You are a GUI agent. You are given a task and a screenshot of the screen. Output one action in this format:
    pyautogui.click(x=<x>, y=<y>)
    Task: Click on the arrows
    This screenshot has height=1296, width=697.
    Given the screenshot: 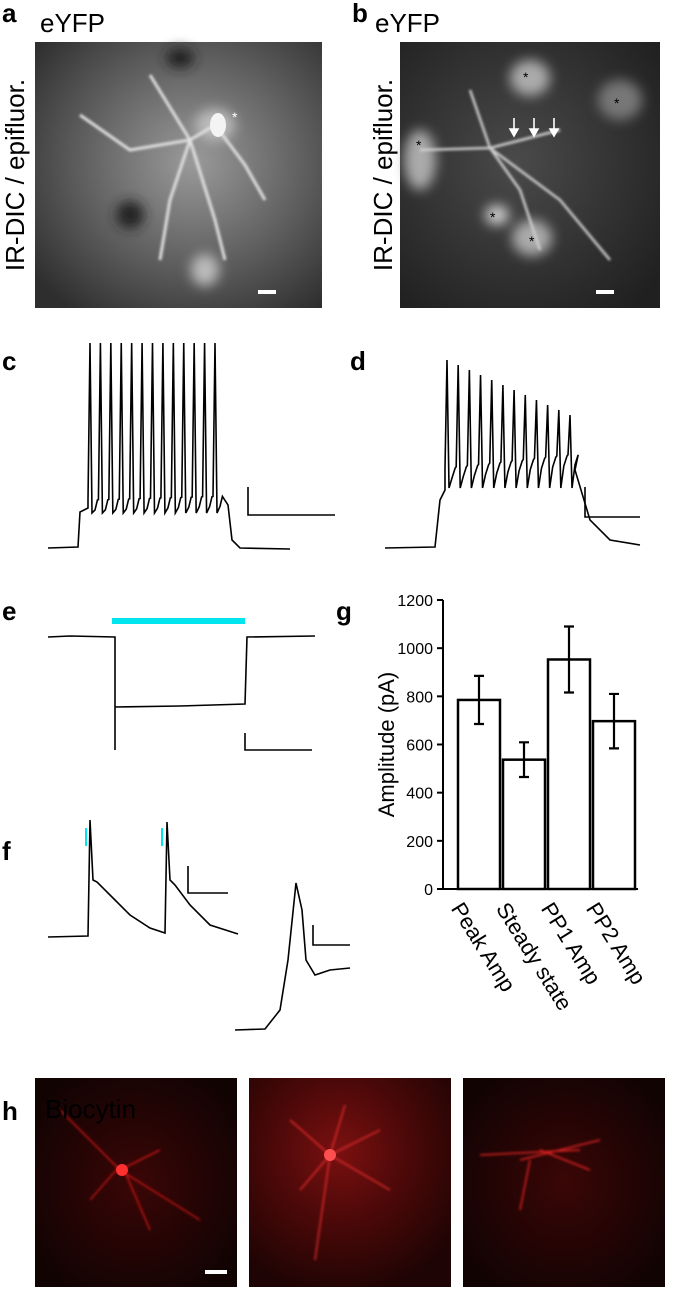 What is the action you would take?
    pyautogui.click(x=534, y=128)
    